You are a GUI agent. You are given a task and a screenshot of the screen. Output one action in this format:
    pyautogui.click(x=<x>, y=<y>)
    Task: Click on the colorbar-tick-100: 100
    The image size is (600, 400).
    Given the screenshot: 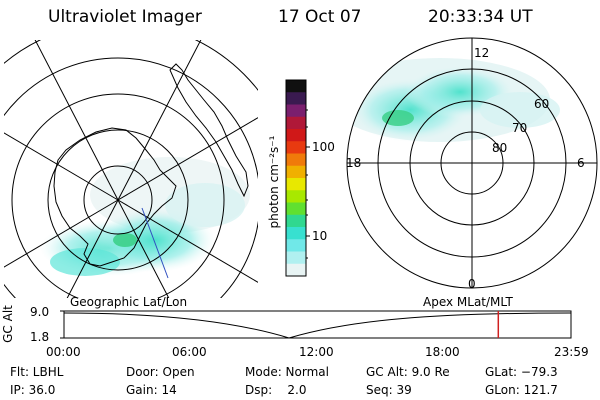 What is the action you would take?
    pyautogui.click(x=323, y=147)
    